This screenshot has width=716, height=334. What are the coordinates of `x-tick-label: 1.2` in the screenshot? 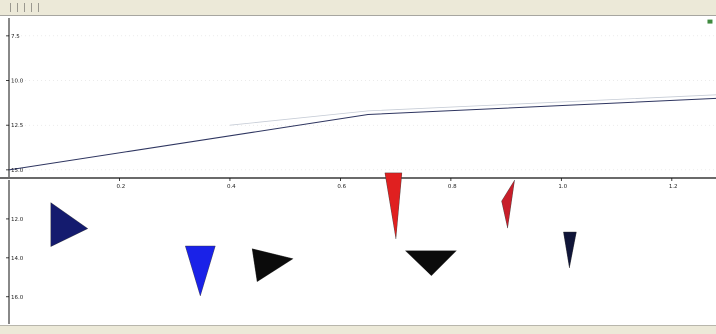 It's located at (673, 187).